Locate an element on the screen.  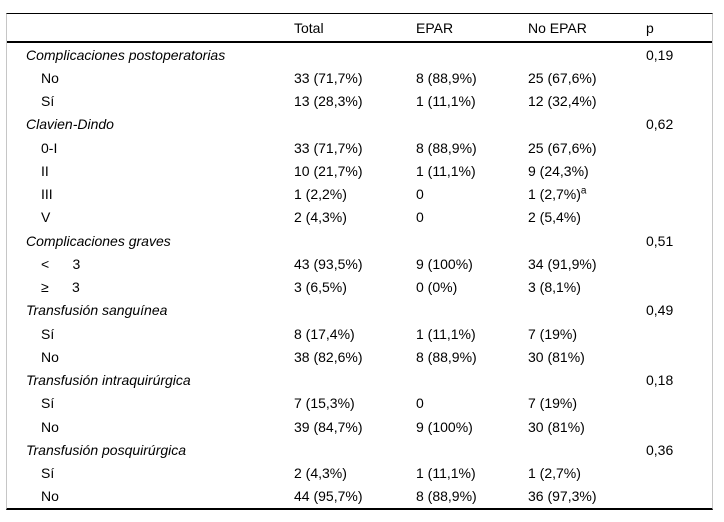
total-value: 10 (21,7%) is located at coordinates (355, 171).